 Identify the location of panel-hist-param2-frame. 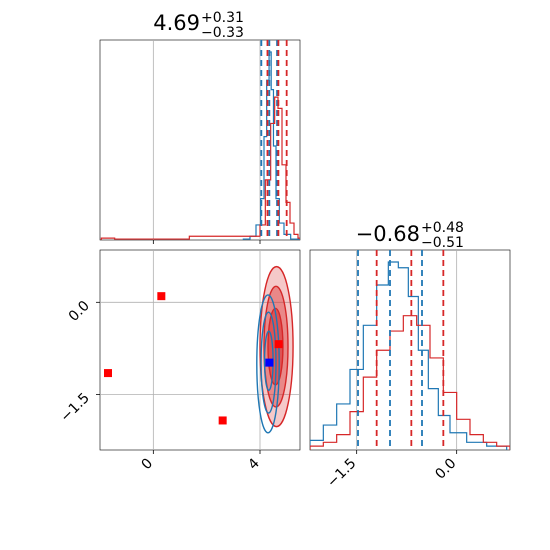
(410, 350).